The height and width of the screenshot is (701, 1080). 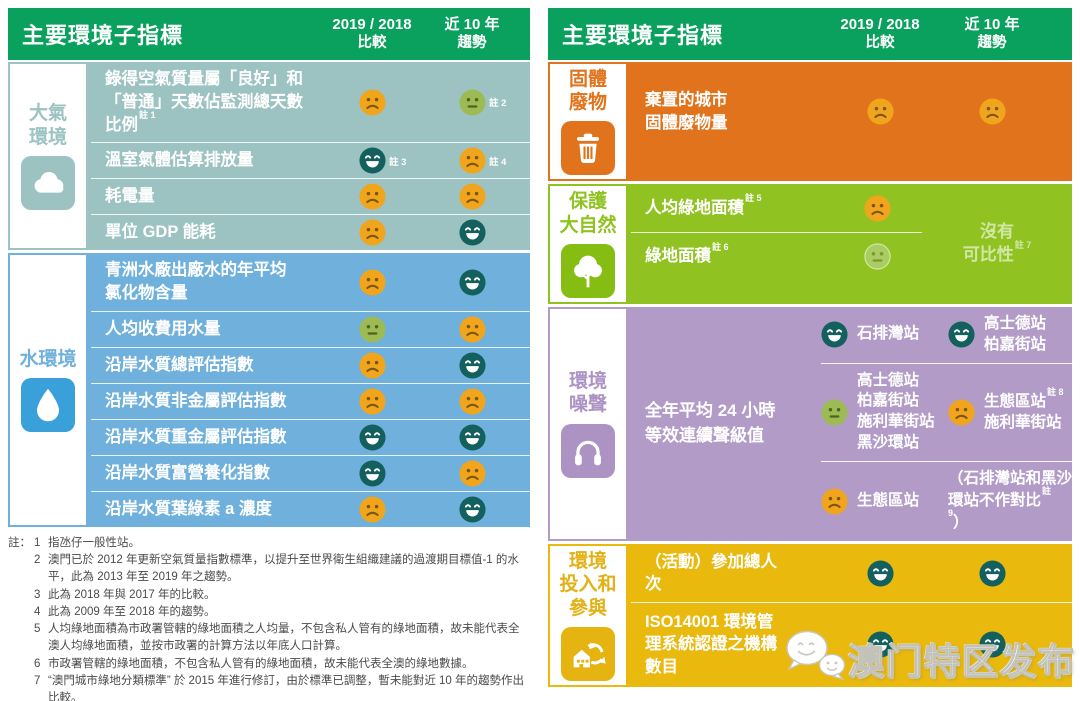 What do you see at coordinates (810, 34) in the screenshot?
I see `right-table-header: 主要環境子指標 2019 / 2018 比較 近 10 年 趨勢` at bounding box center [810, 34].